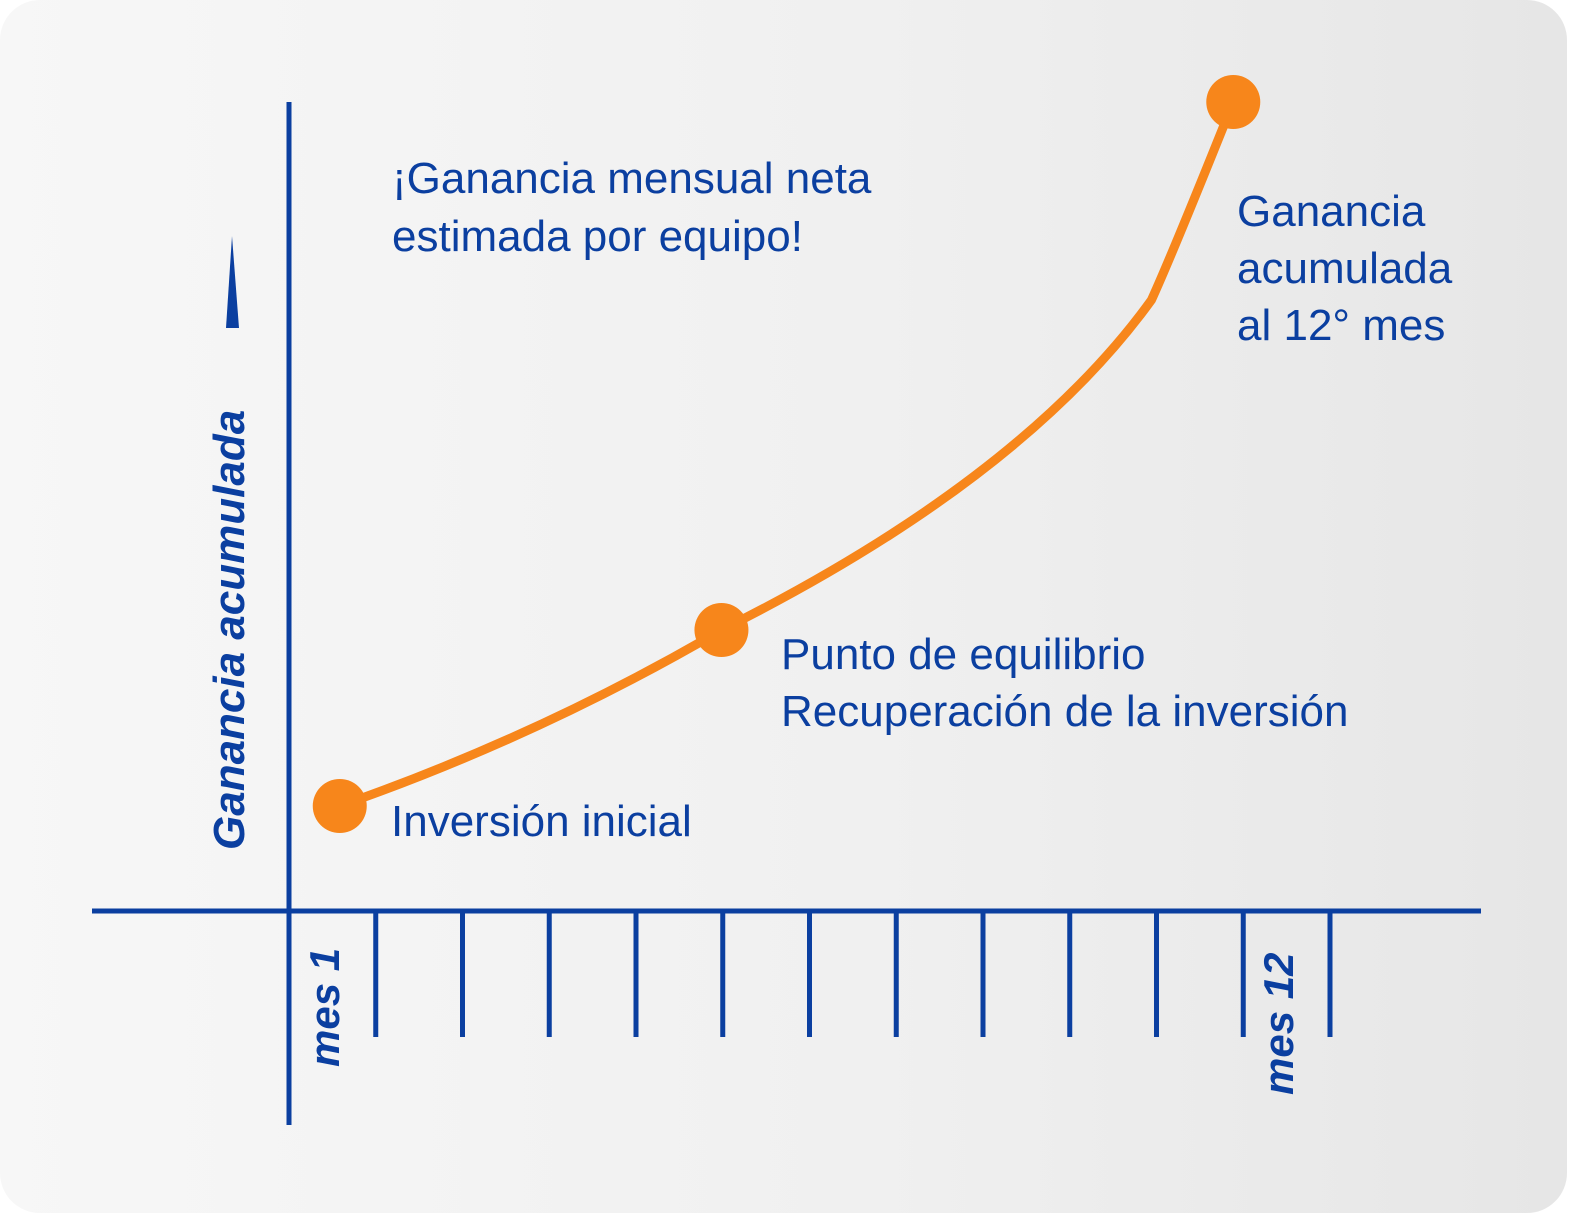 This screenshot has width=1573, height=1218. I want to click on annotation-line-2: estimada por equipo!, so click(597, 236).